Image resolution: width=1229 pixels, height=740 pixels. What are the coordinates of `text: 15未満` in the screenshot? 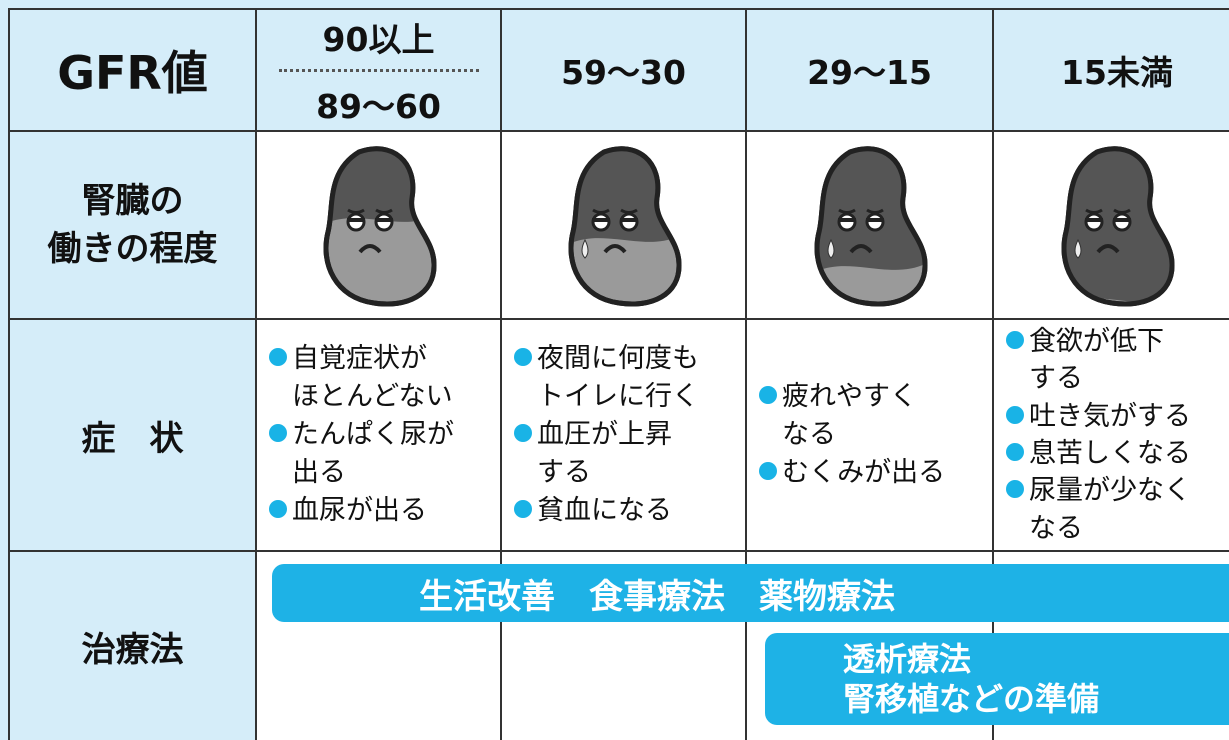 It's located at (1117, 72).